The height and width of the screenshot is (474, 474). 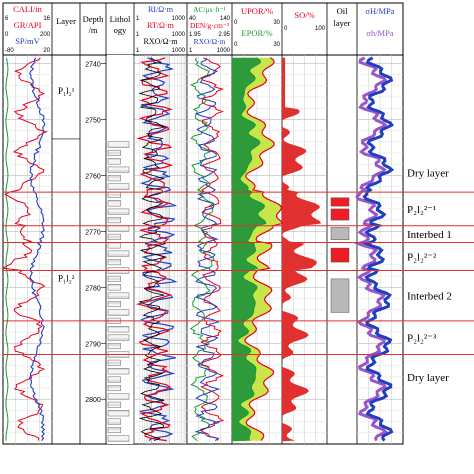 I want to click on range-label: 140, so click(x=225, y=19).